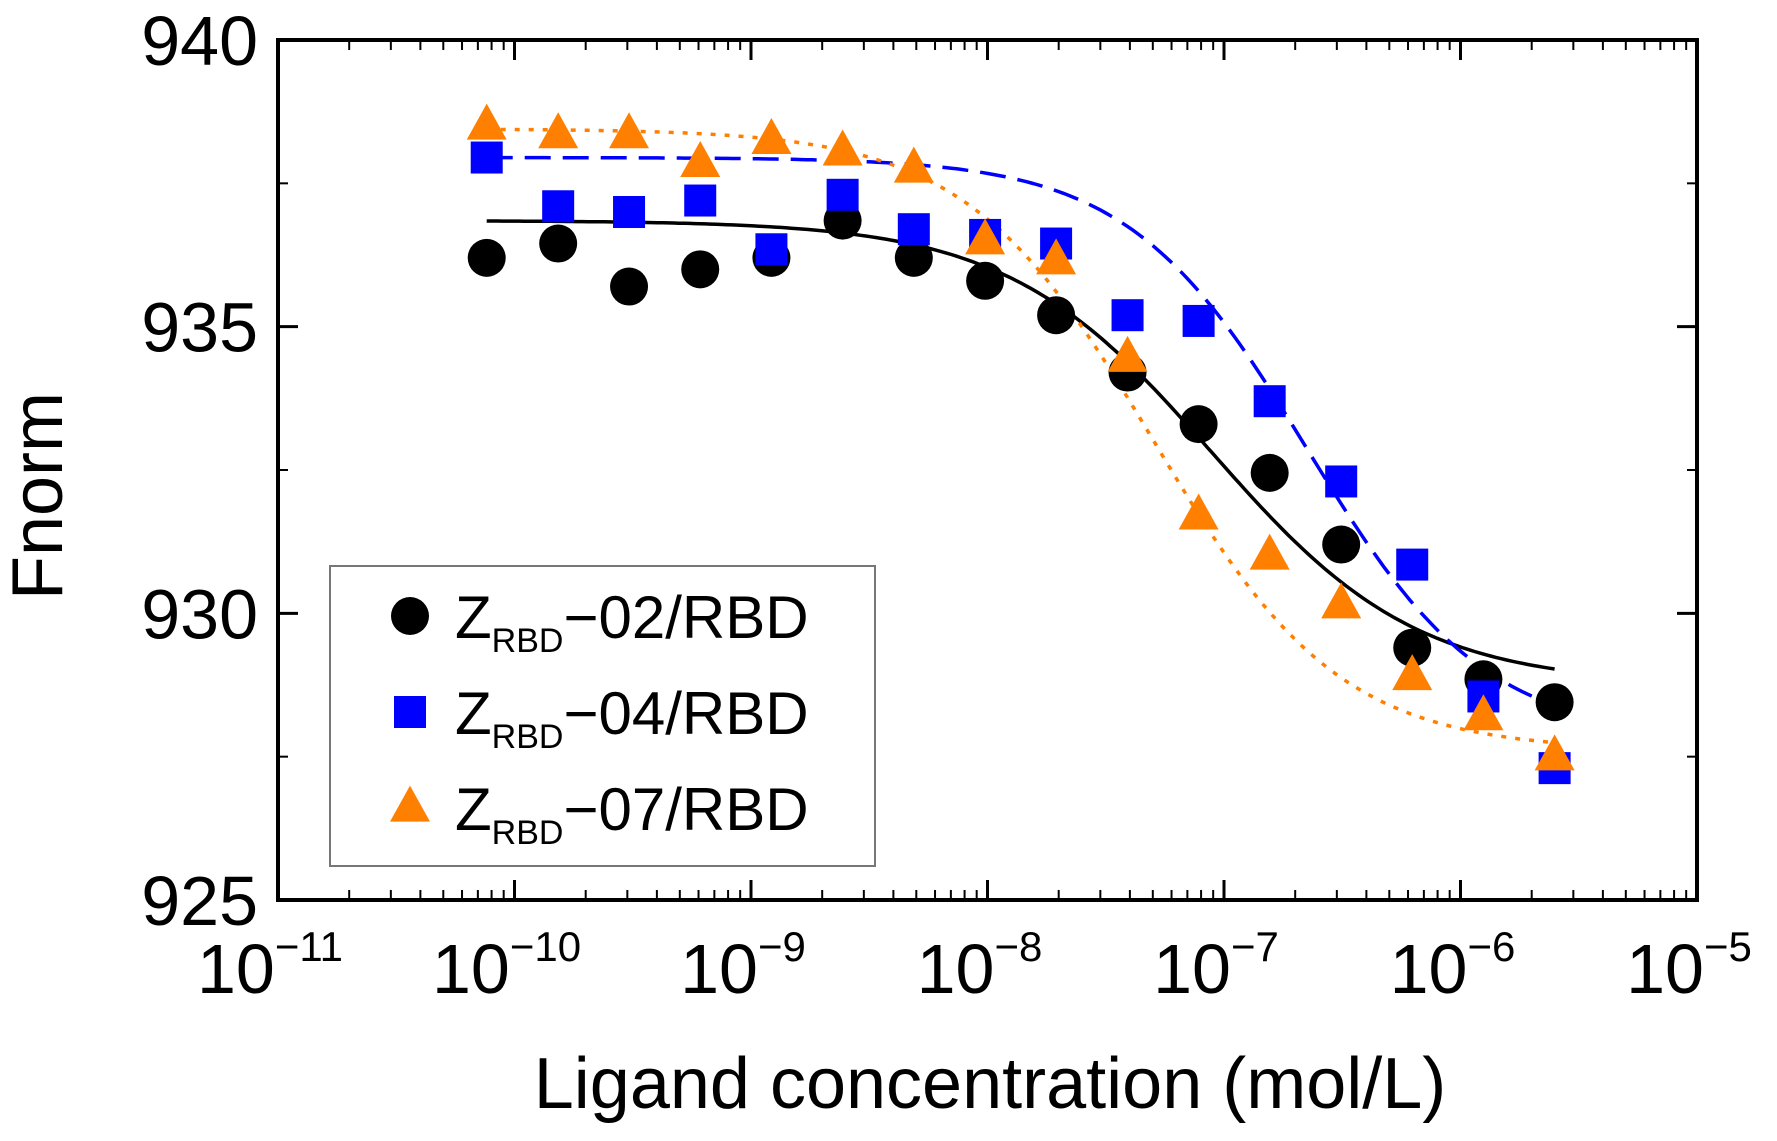 Image resolution: width=1777 pixels, height=1141 pixels. What do you see at coordinates (199, 901) in the screenshot?
I see `y-tick-label: 925` at bounding box center [199, 901].